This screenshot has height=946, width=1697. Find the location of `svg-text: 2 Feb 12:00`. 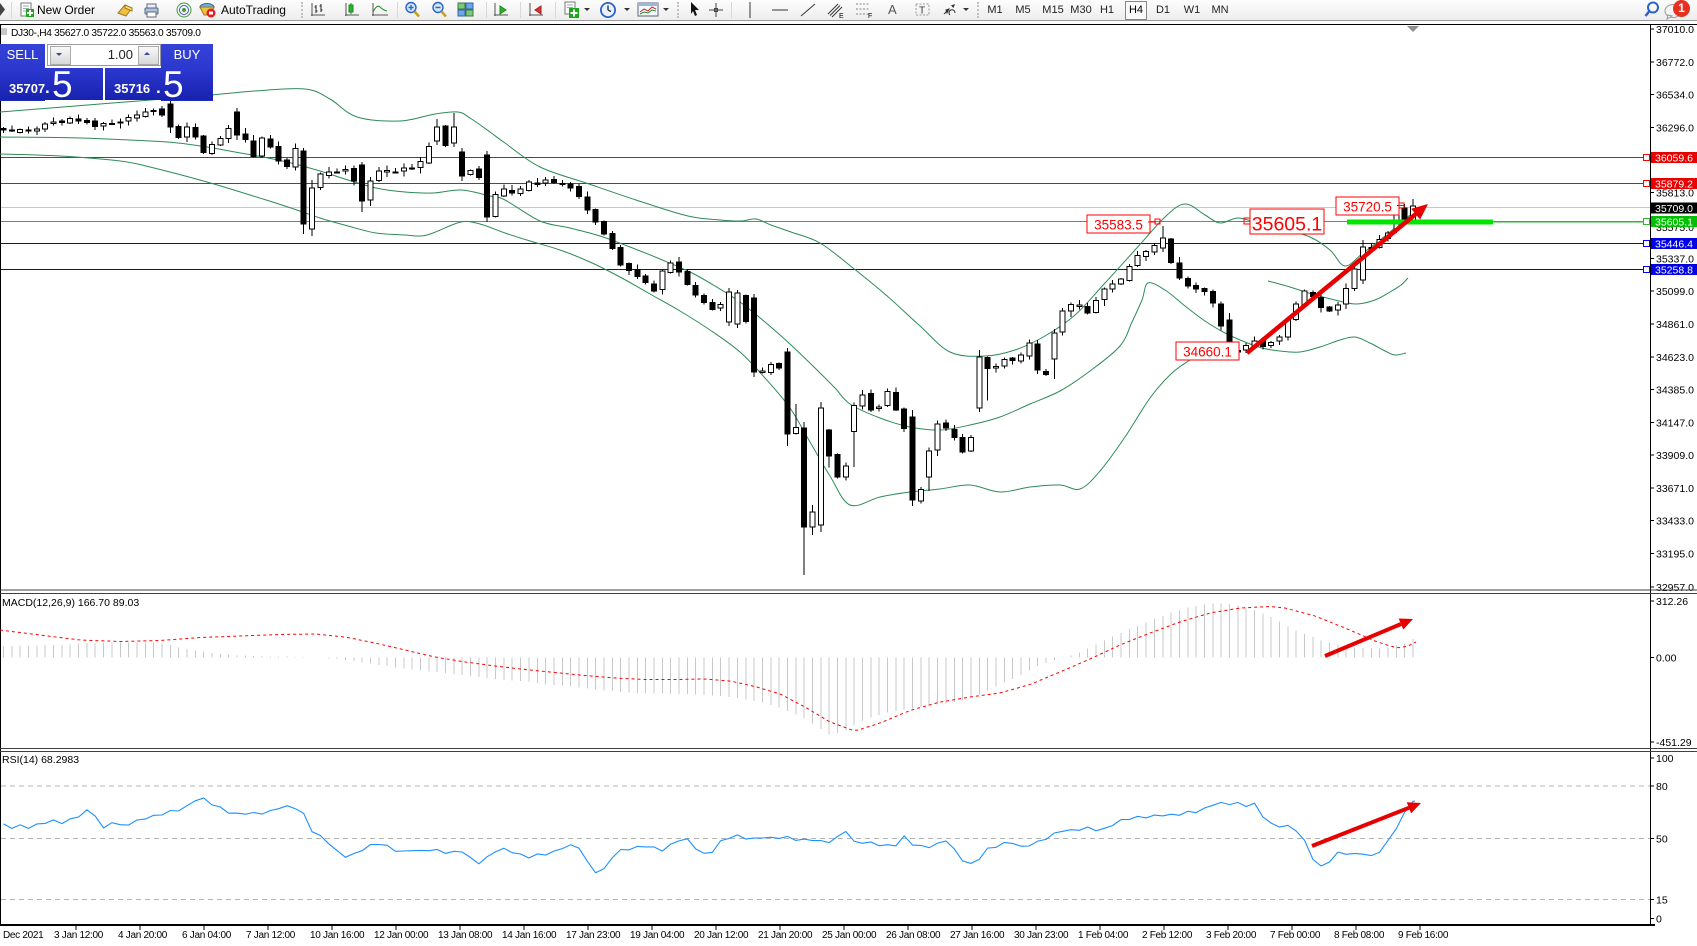

svg-text: 2 Feb 12:00 is located at coordinates (1167, 935).